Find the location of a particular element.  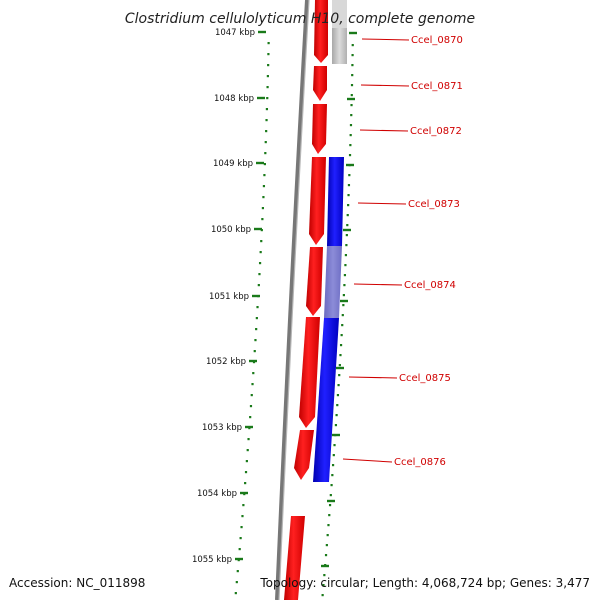

gene-label: Ccel_0871 is located at coordinates (437, 86).